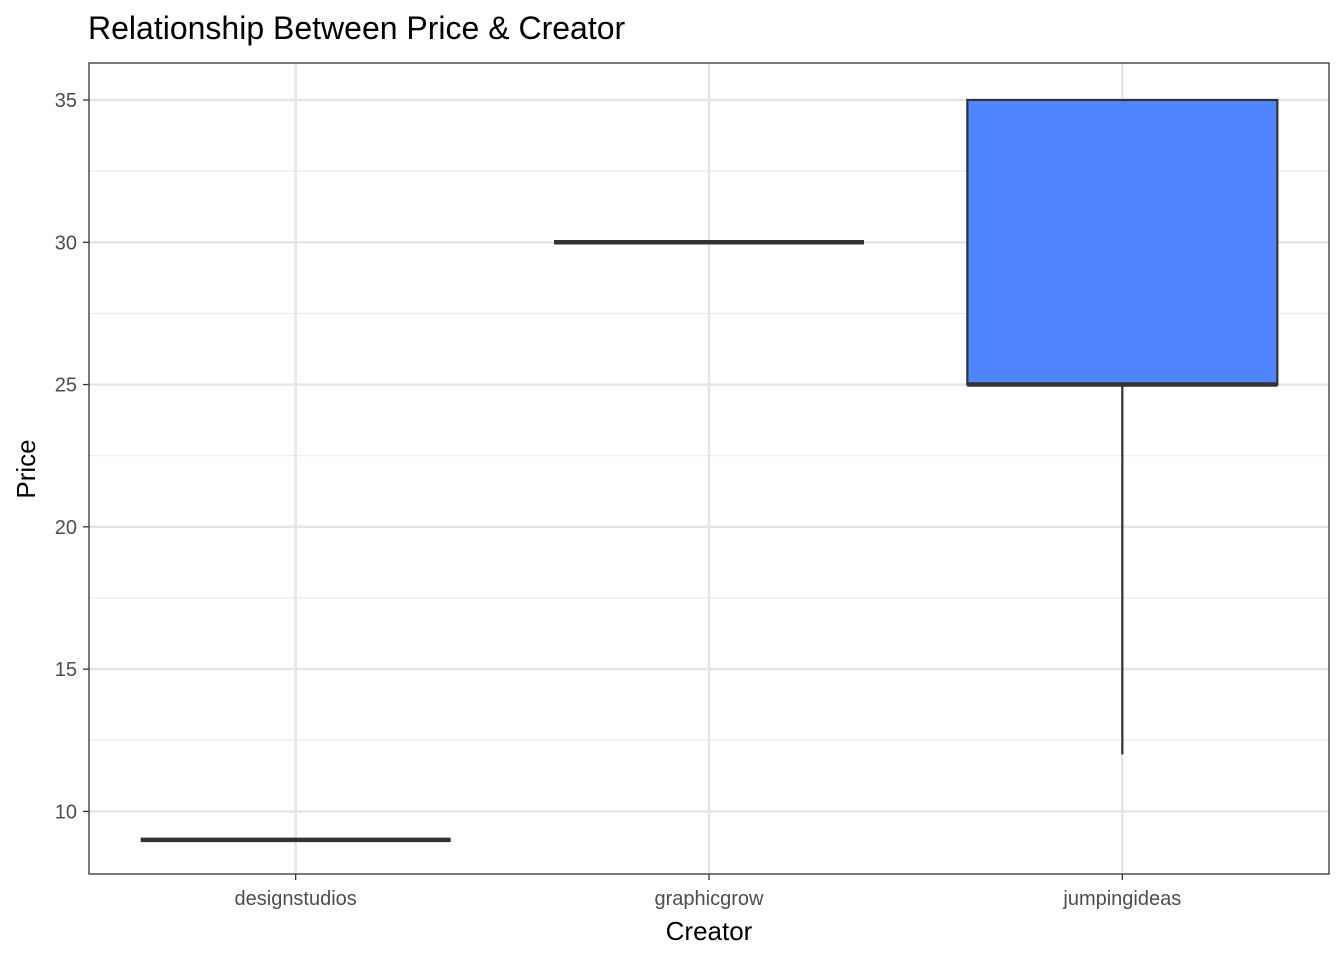 The height and width of the screenshot is (960, 1344). I want to click on y-tick-label: 15, so click(66, 670).